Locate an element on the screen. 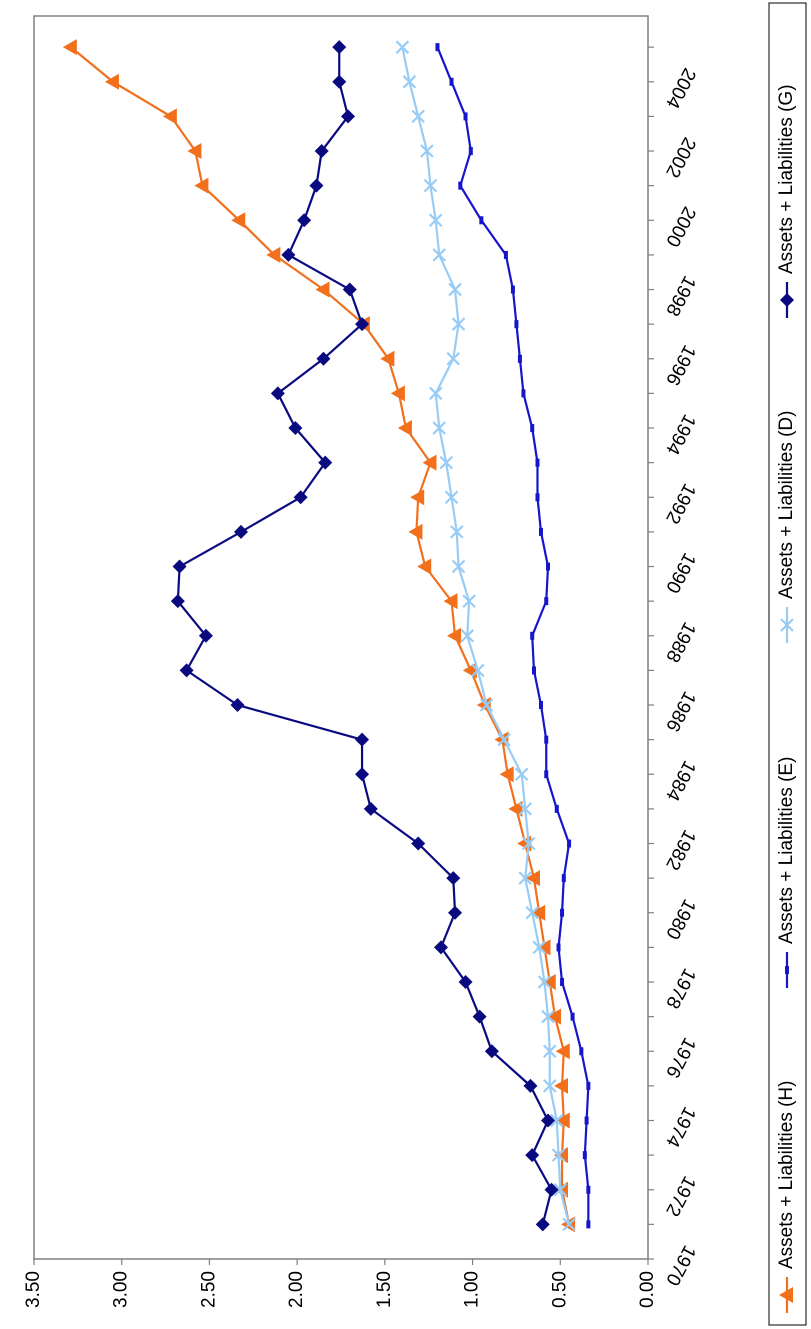 Image resolution: width=811 pixels, height=1329 pixels. legend-item: Assets + Liabilities (G) is located at coordinates (786, 201).